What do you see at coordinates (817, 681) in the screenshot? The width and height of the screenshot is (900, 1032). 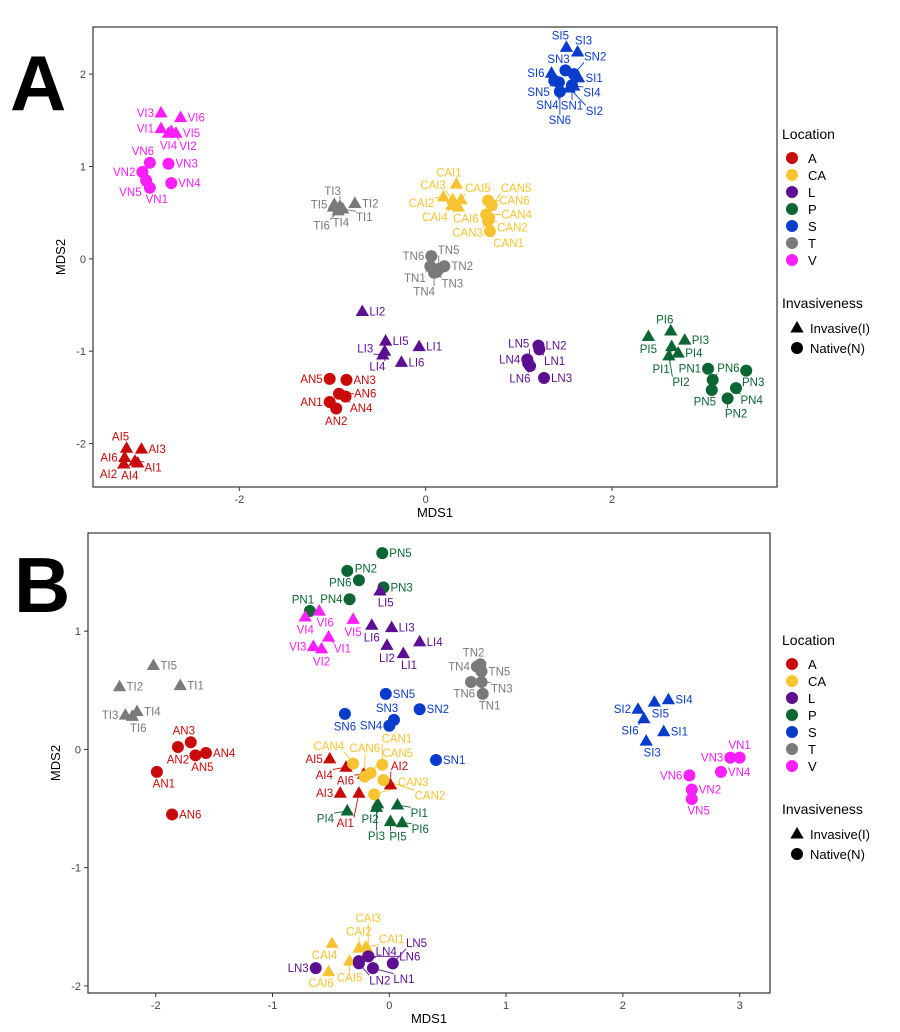 I see `legend-label-CA: CA` at bounding box center [817, 681].